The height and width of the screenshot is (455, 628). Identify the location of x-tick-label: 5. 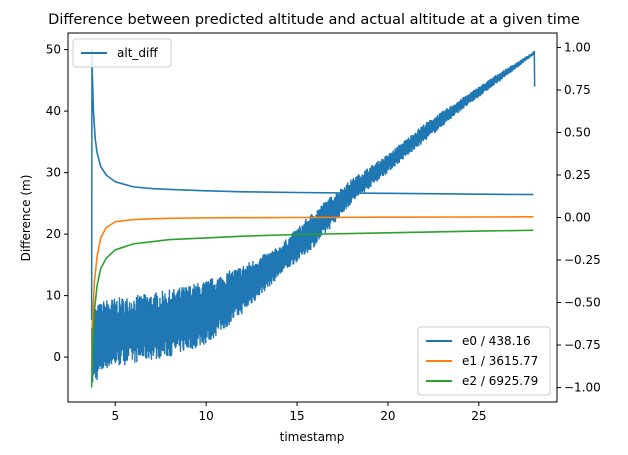
(115, 416).